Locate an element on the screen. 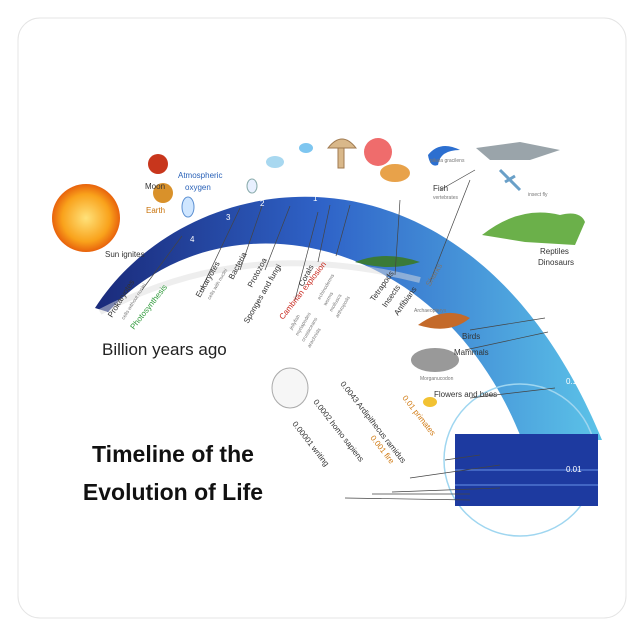  moon is located at coordinates (158, 164).